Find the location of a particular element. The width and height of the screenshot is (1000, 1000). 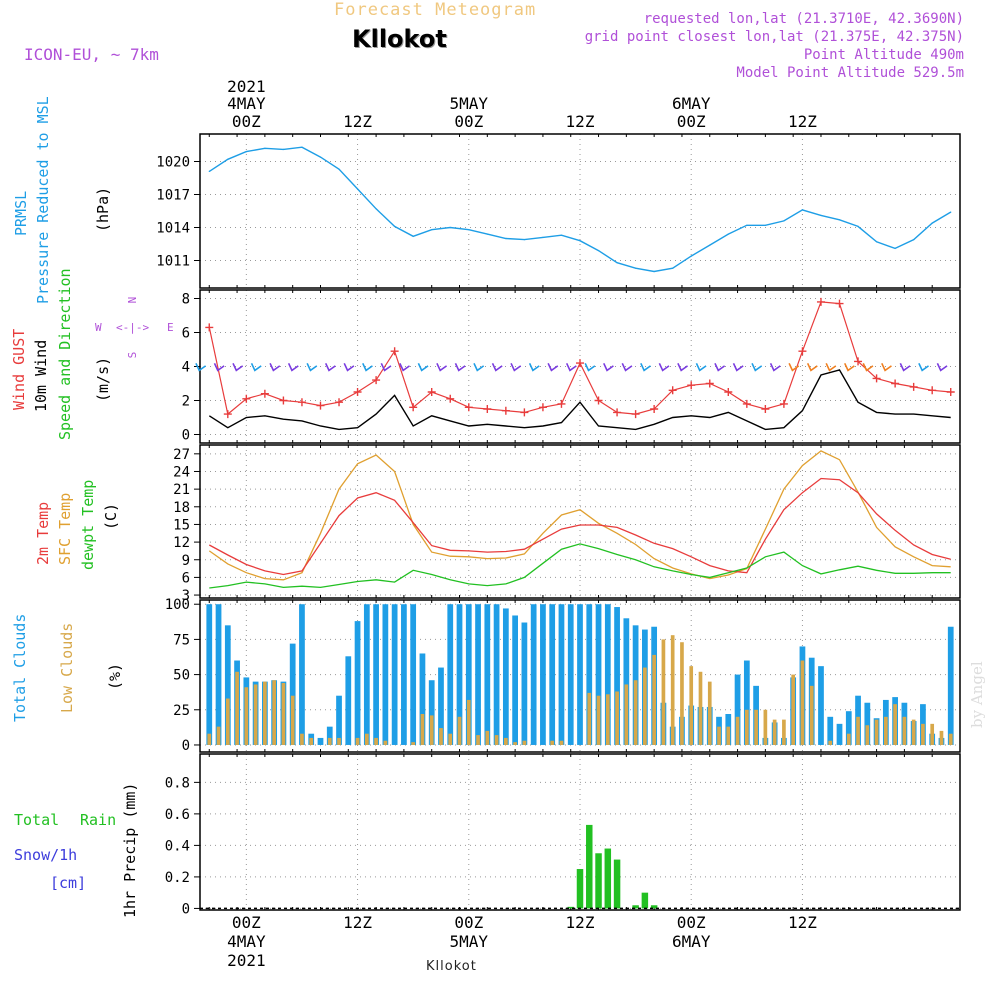

x-bottom-hour: 00Z is located at coordinates (691, 922).